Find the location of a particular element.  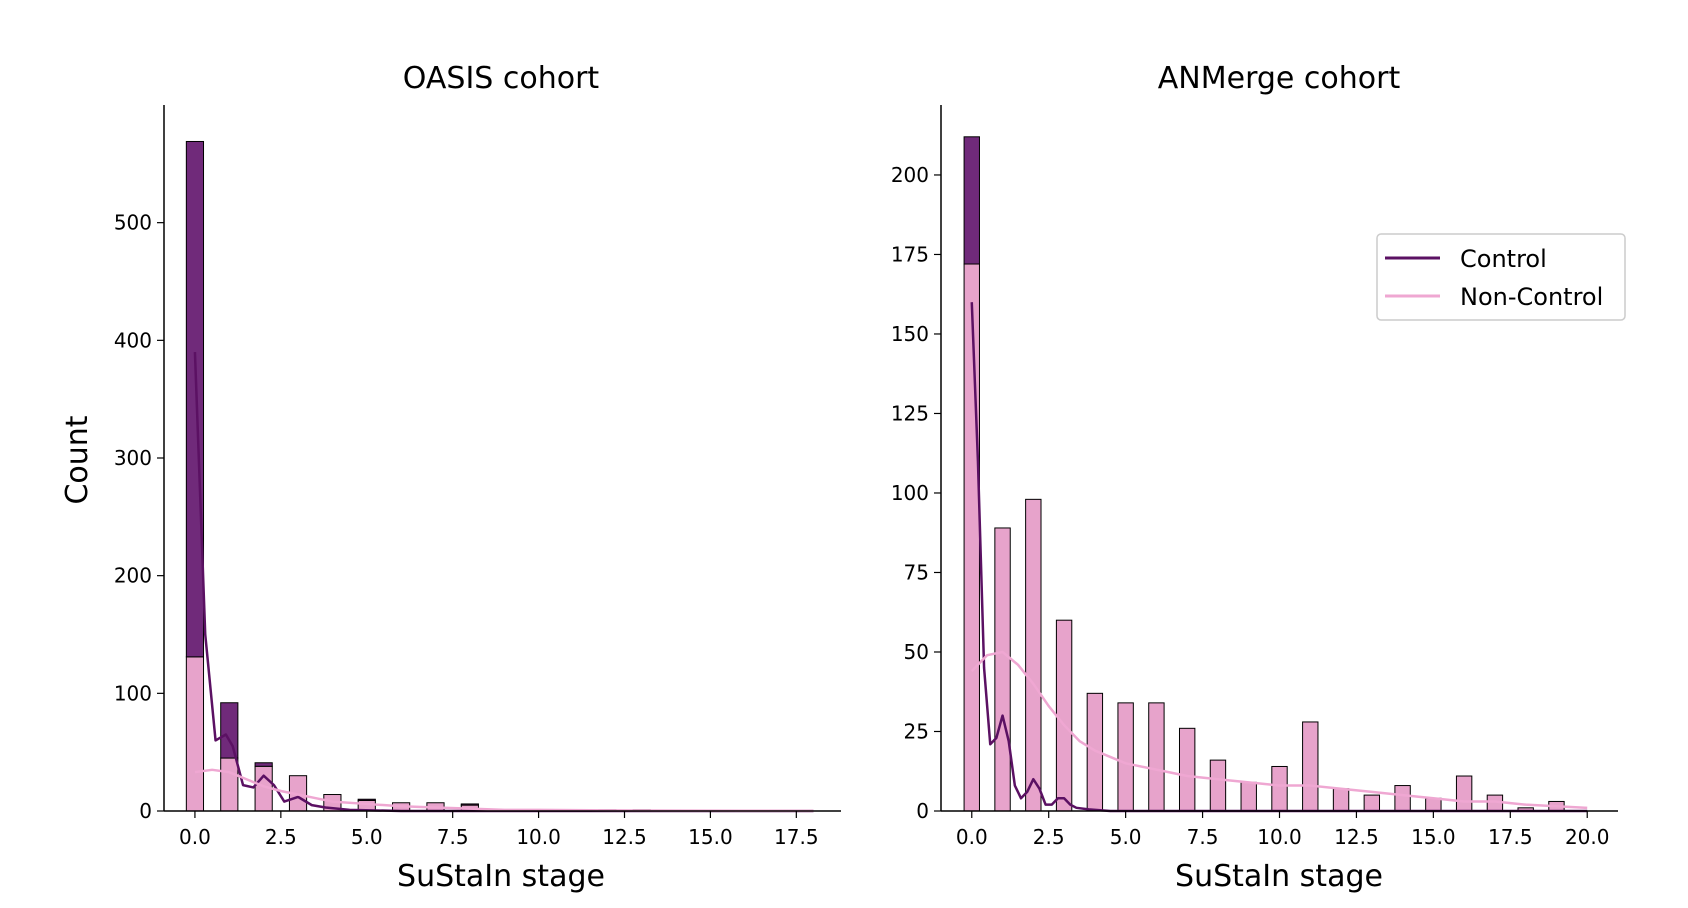

y-tick-label: 125 is located at coordinates (910, 413).